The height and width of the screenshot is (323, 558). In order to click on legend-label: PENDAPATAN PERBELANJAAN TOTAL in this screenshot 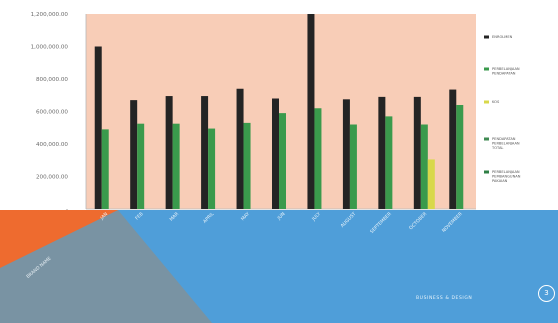, I will do `click(505, 143)`.